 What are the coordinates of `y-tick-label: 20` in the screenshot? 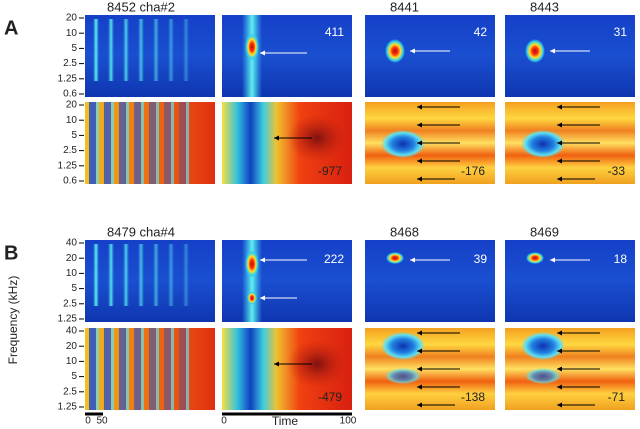 It's located at (72, 18).